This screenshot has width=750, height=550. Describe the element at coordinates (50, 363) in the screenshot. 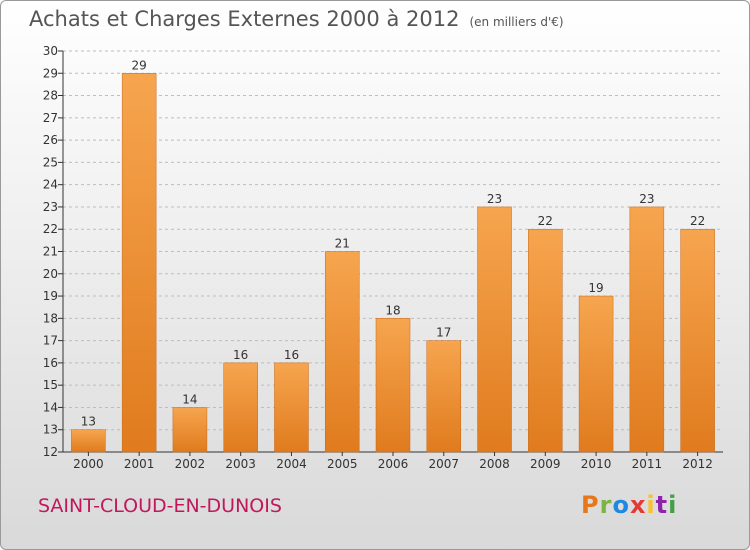

I see `y-tick-label: 16` at that location.